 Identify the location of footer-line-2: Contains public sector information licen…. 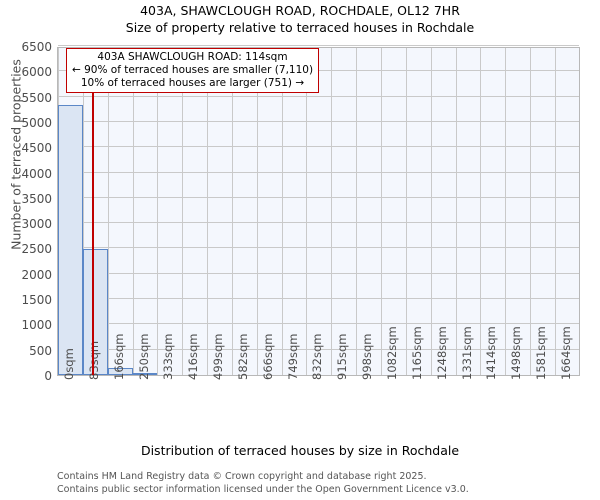
(263, 489).